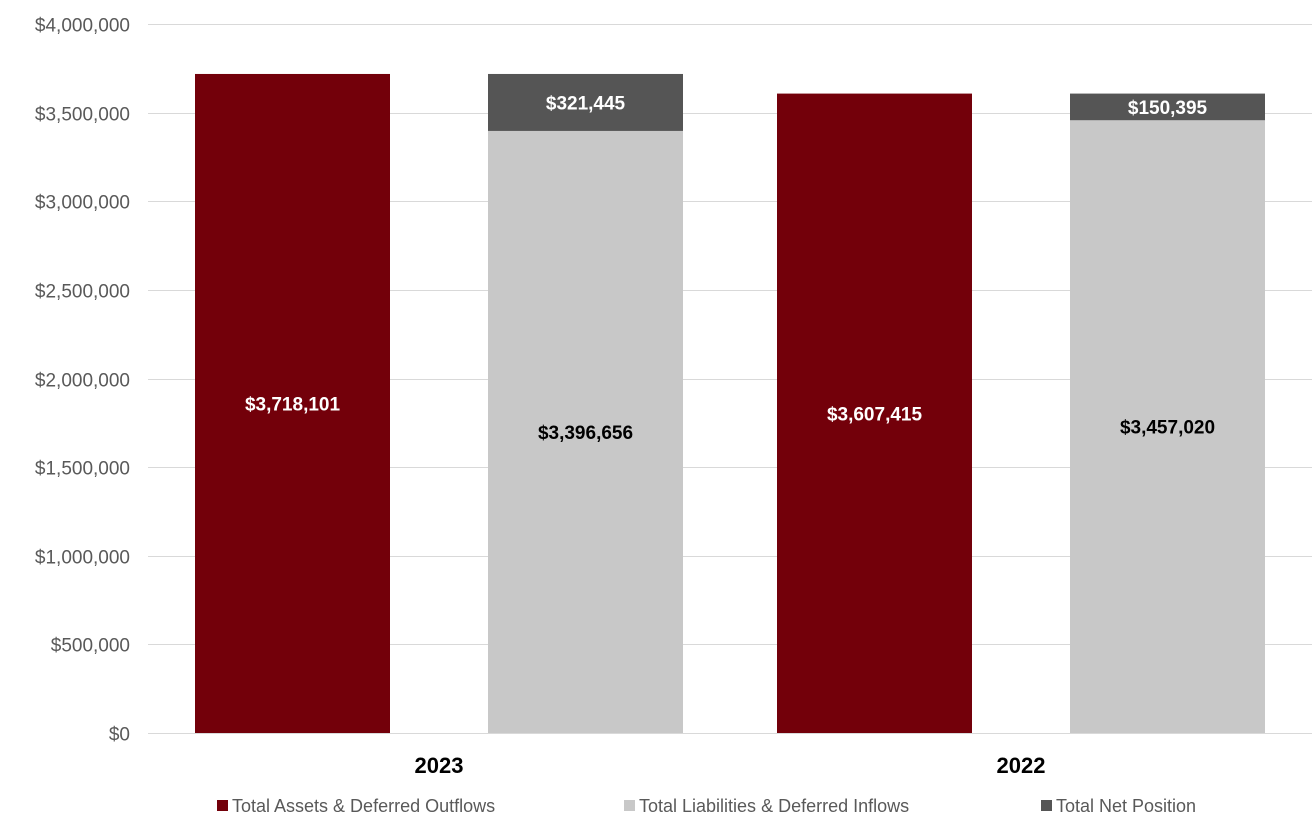  Describe the element at coordinates (90, 646) in the screenshot. I see `y-tick-label: $500,000` at that location.